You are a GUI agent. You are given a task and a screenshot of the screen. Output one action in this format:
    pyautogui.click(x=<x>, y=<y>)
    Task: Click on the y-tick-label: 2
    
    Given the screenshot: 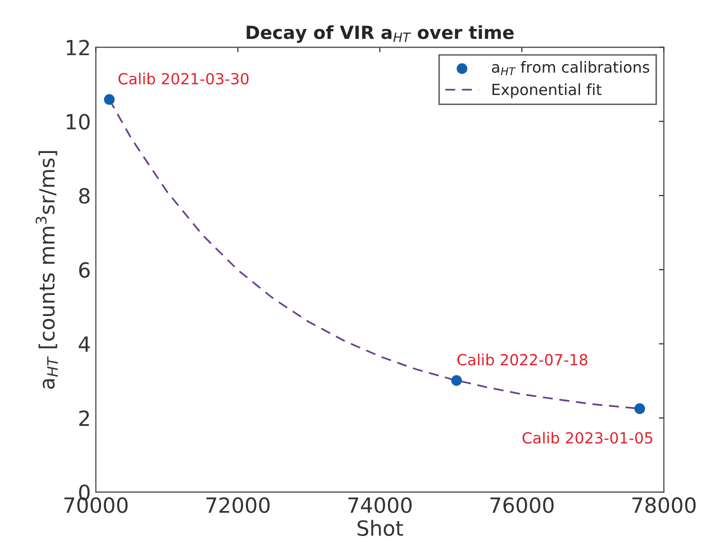 What is the action you would take?
    pyautogui.click(x=84, y=418)
    